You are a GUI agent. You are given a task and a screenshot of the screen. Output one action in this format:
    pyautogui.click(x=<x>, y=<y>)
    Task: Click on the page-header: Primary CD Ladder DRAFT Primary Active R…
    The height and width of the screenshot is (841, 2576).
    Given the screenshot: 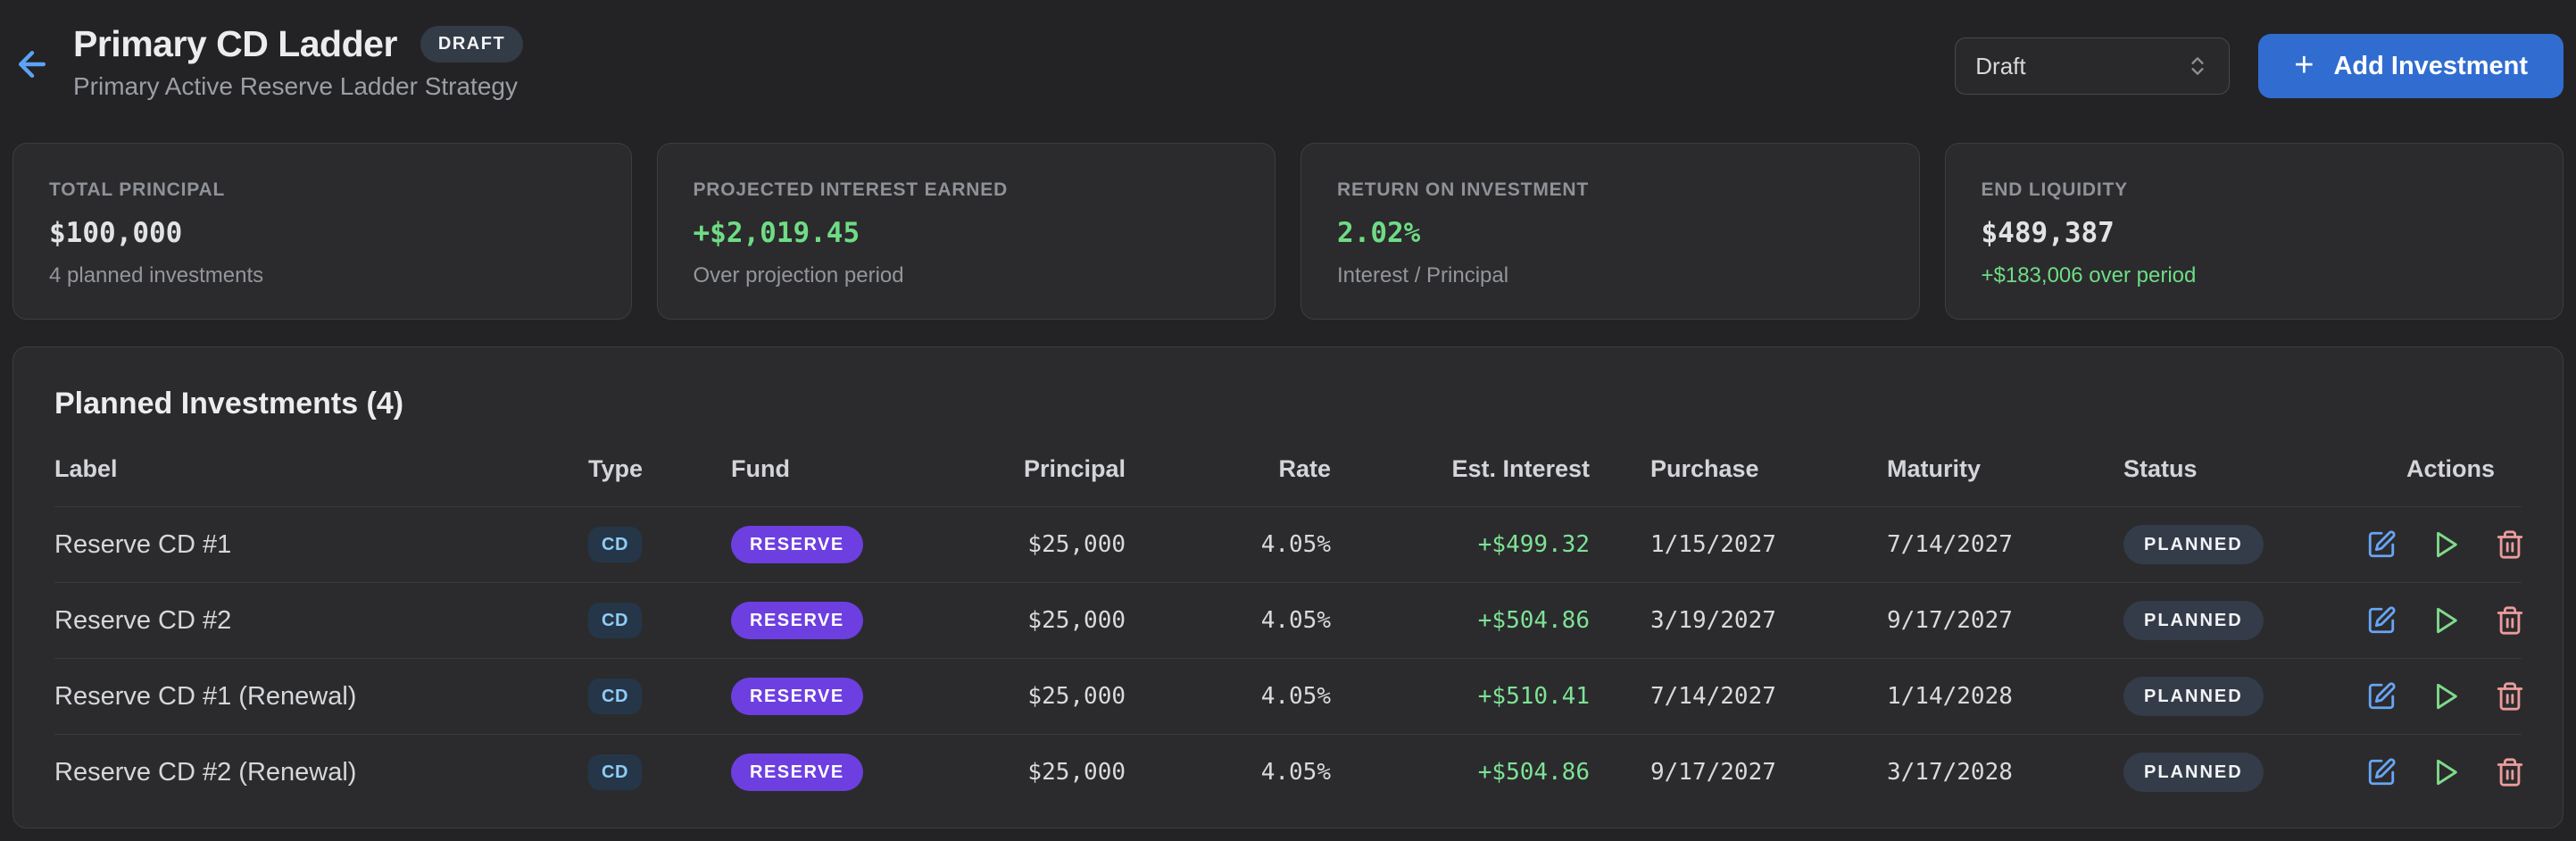 What is the action you would take?
    pyautogui.click(x=1288, y=61)
    